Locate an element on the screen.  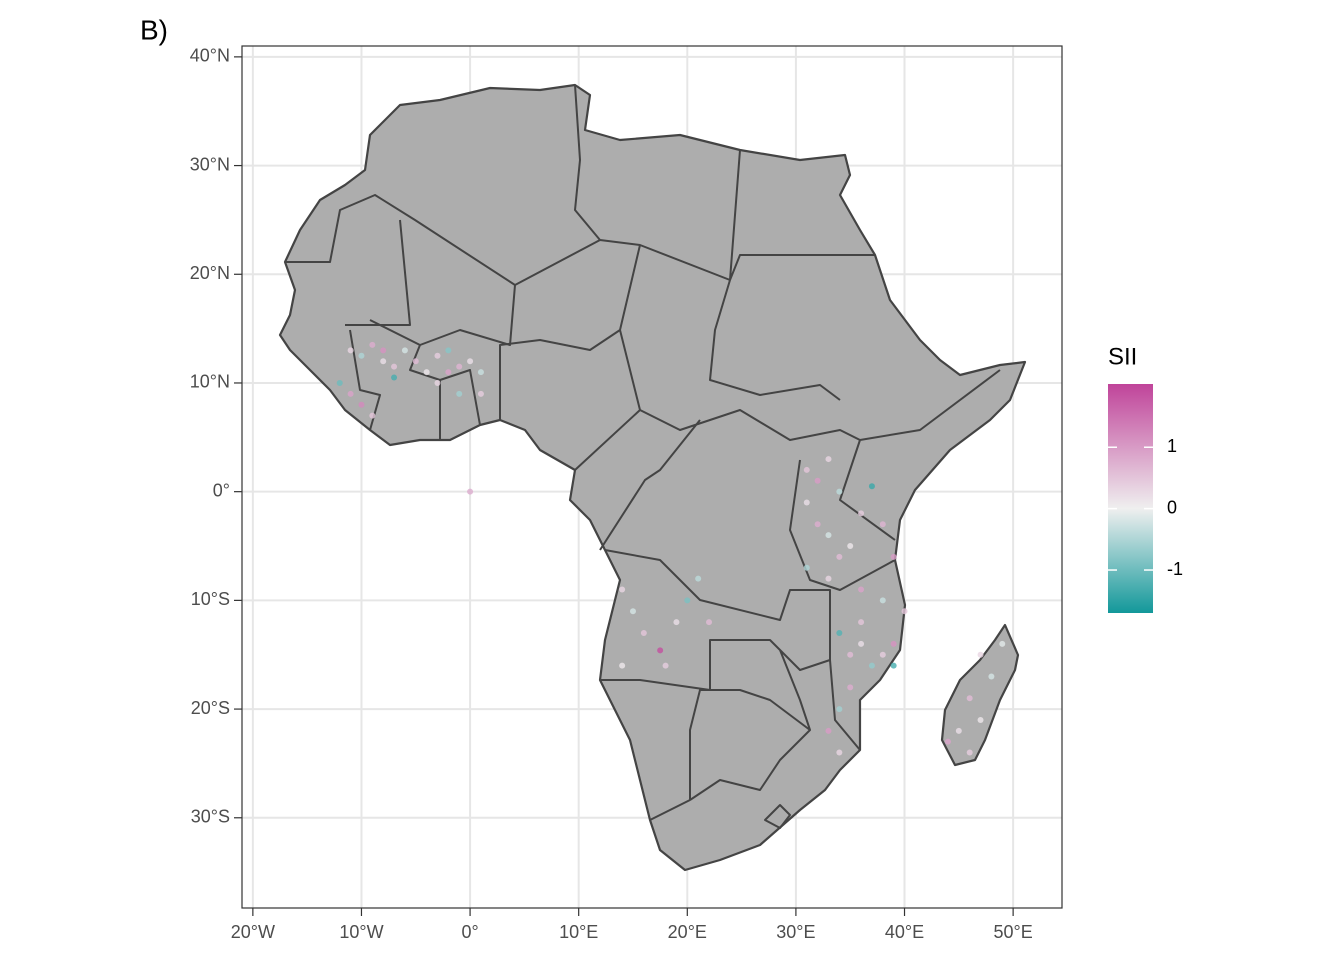
legend-title: SII is located at coordinates (1122, 356).